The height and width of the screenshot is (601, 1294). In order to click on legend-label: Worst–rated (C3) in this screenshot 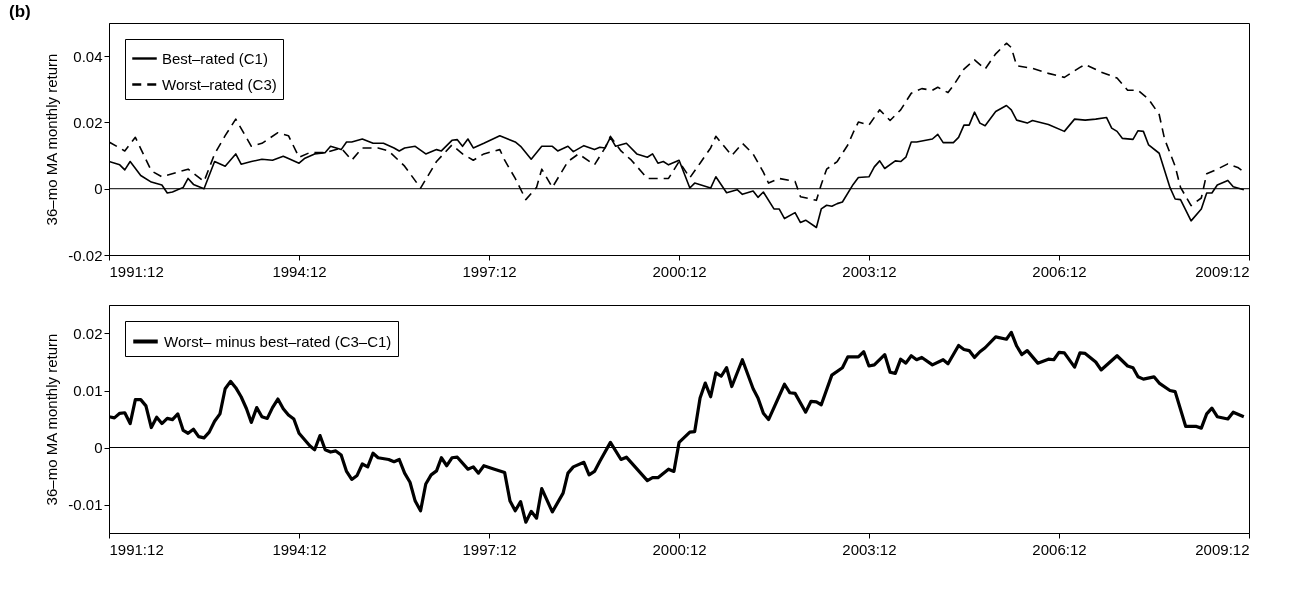, I will do `click(219, 84)`.